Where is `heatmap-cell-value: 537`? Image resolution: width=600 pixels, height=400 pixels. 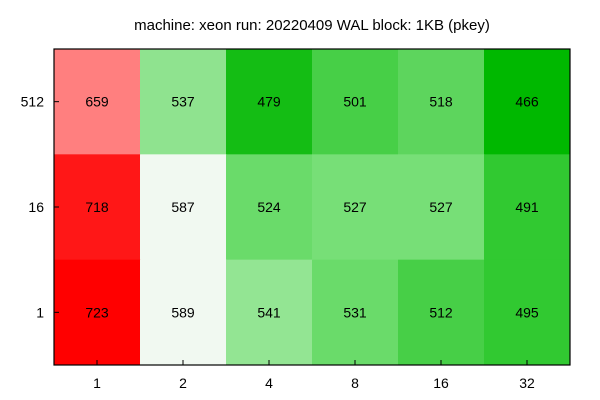
heatmap-cell-value: 537 is located at coordinates (183, 102).